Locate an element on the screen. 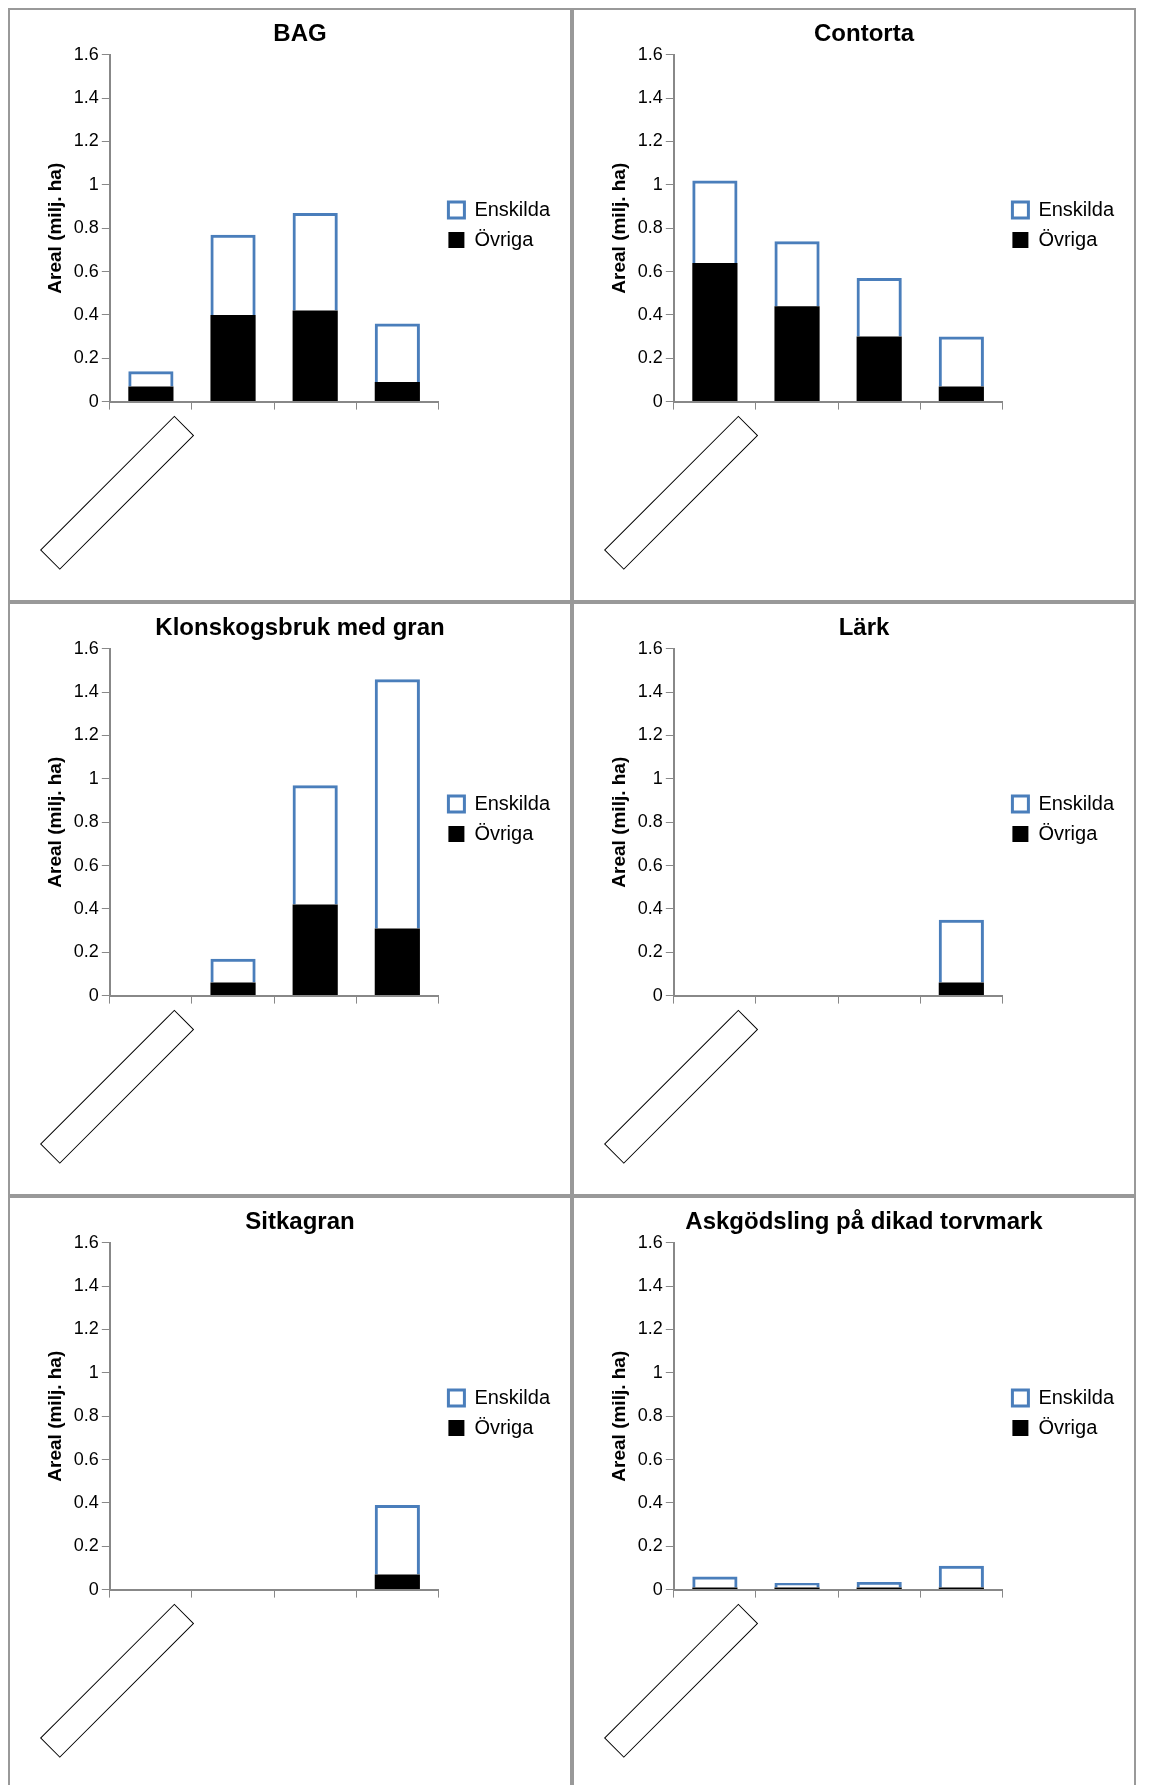 This screenshot has height=1785, width=1165. chart-title: Askgödsling på dikad torvmark is located at coordinates (864, 1221).